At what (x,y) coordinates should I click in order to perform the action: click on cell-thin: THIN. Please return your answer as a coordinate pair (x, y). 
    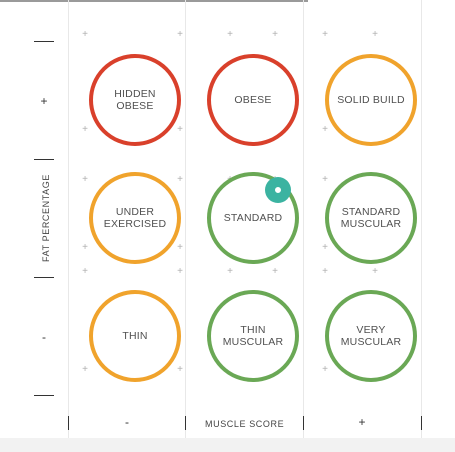
    Looking at the image, I should click on (135, 336).